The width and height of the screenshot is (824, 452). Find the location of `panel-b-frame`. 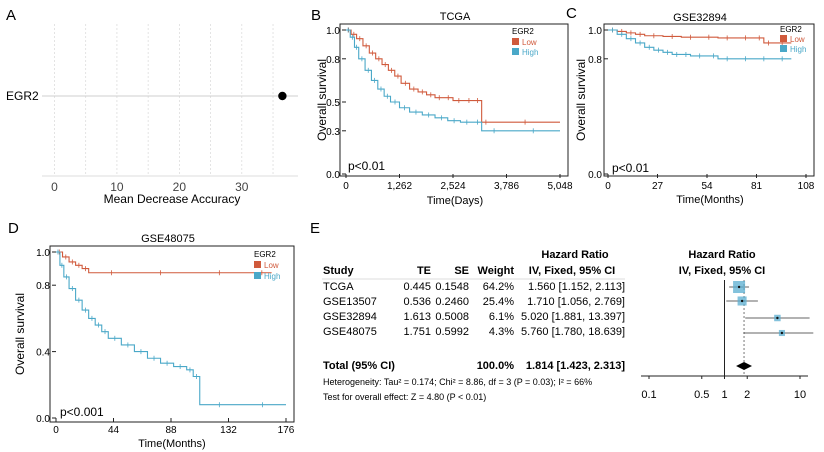

panel-b-frame is located at coordinates (454, 100).